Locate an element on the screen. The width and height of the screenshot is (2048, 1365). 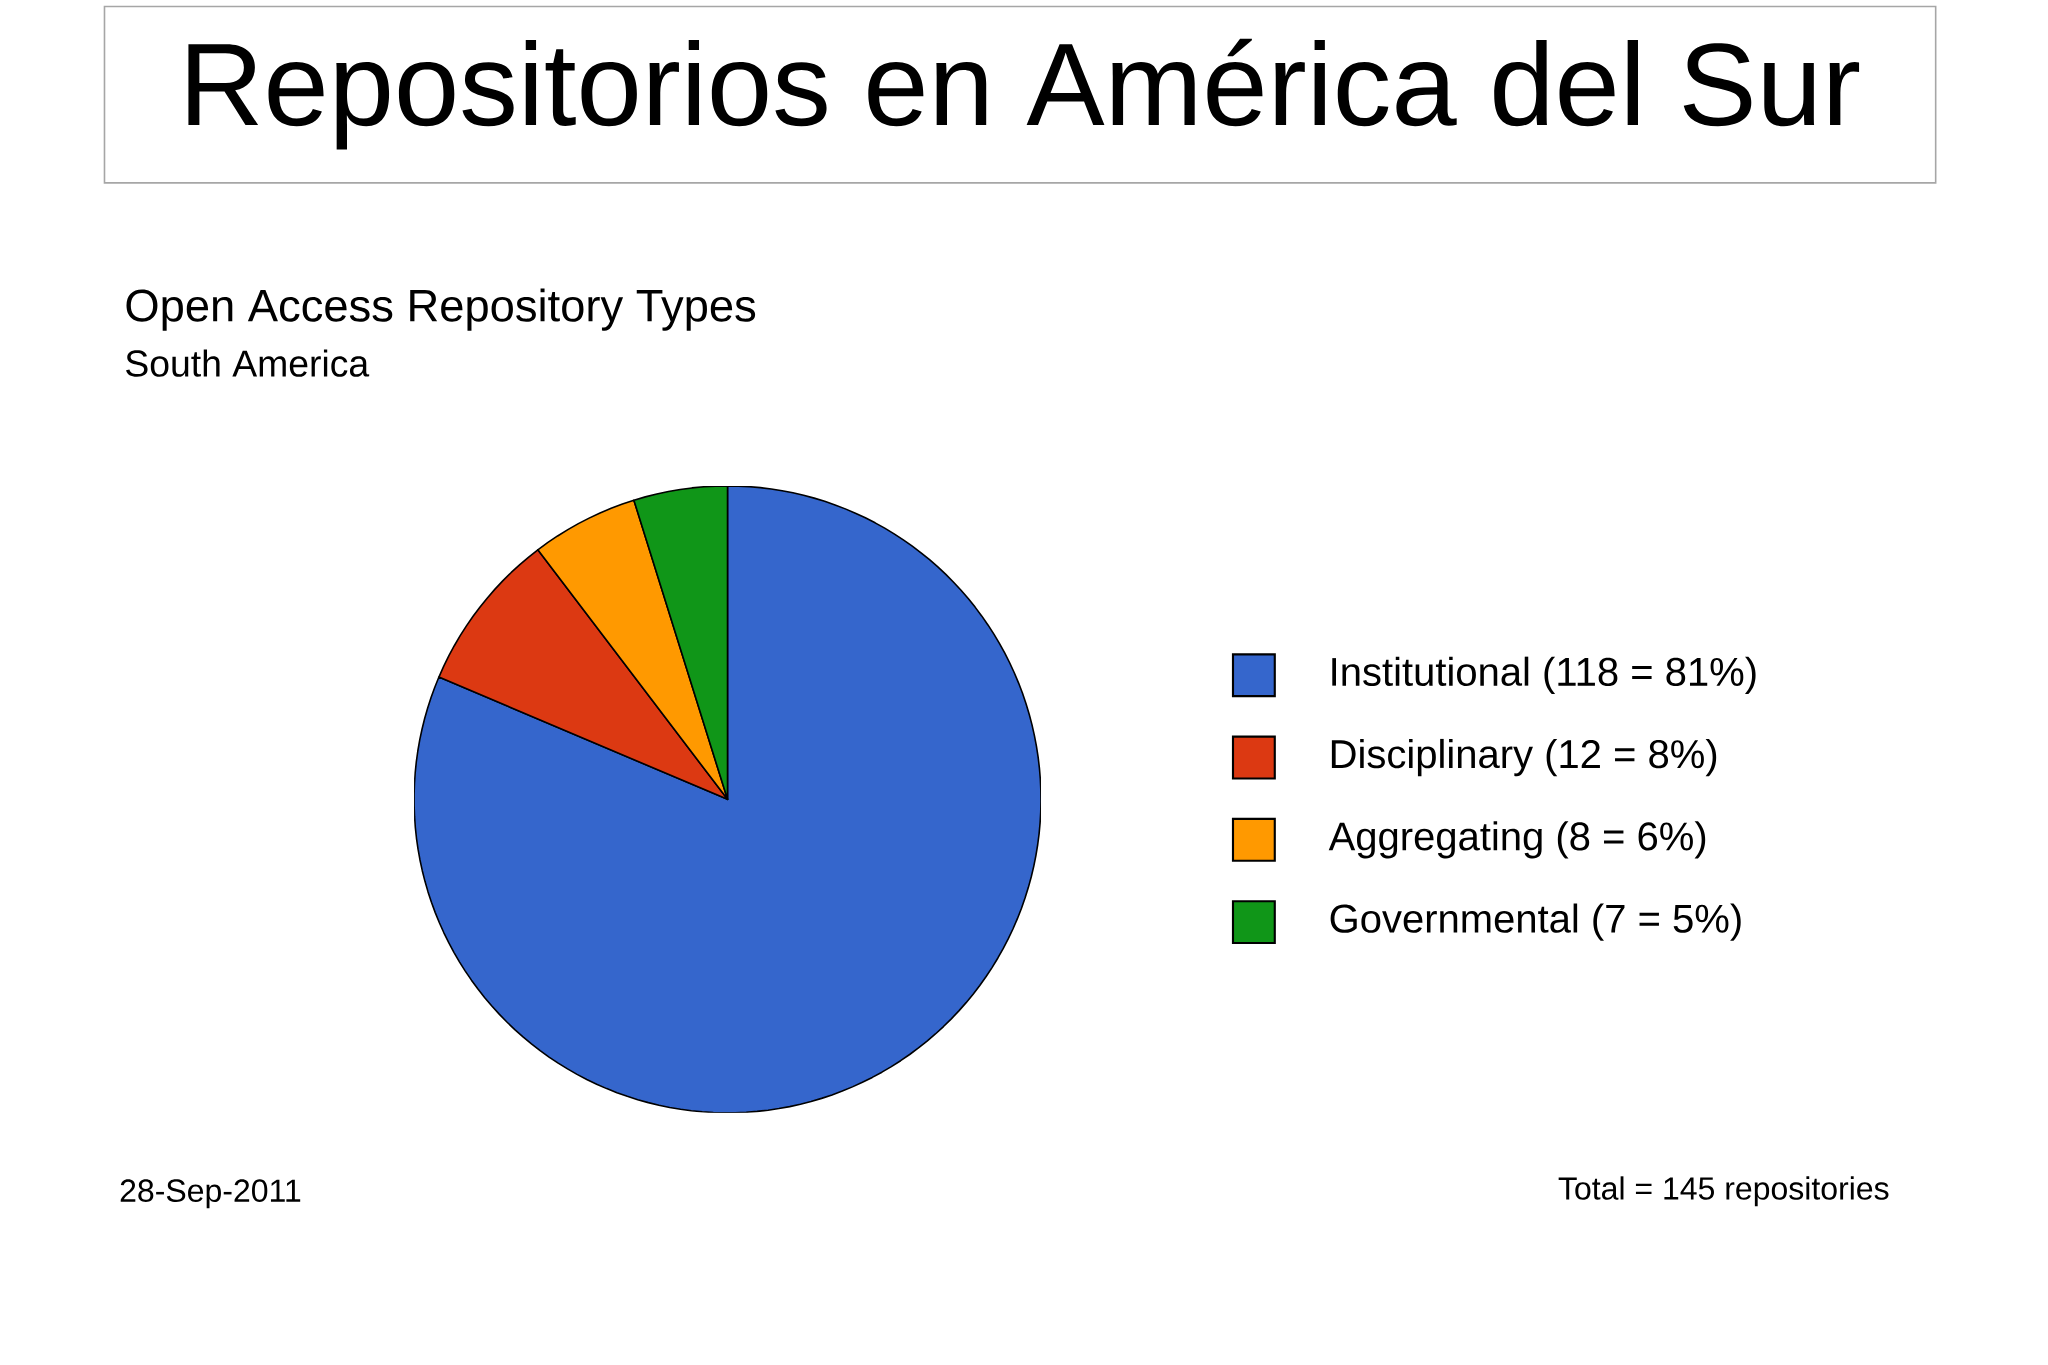
text: Total = 145 repositories is located at coordinates (1723, 1191).